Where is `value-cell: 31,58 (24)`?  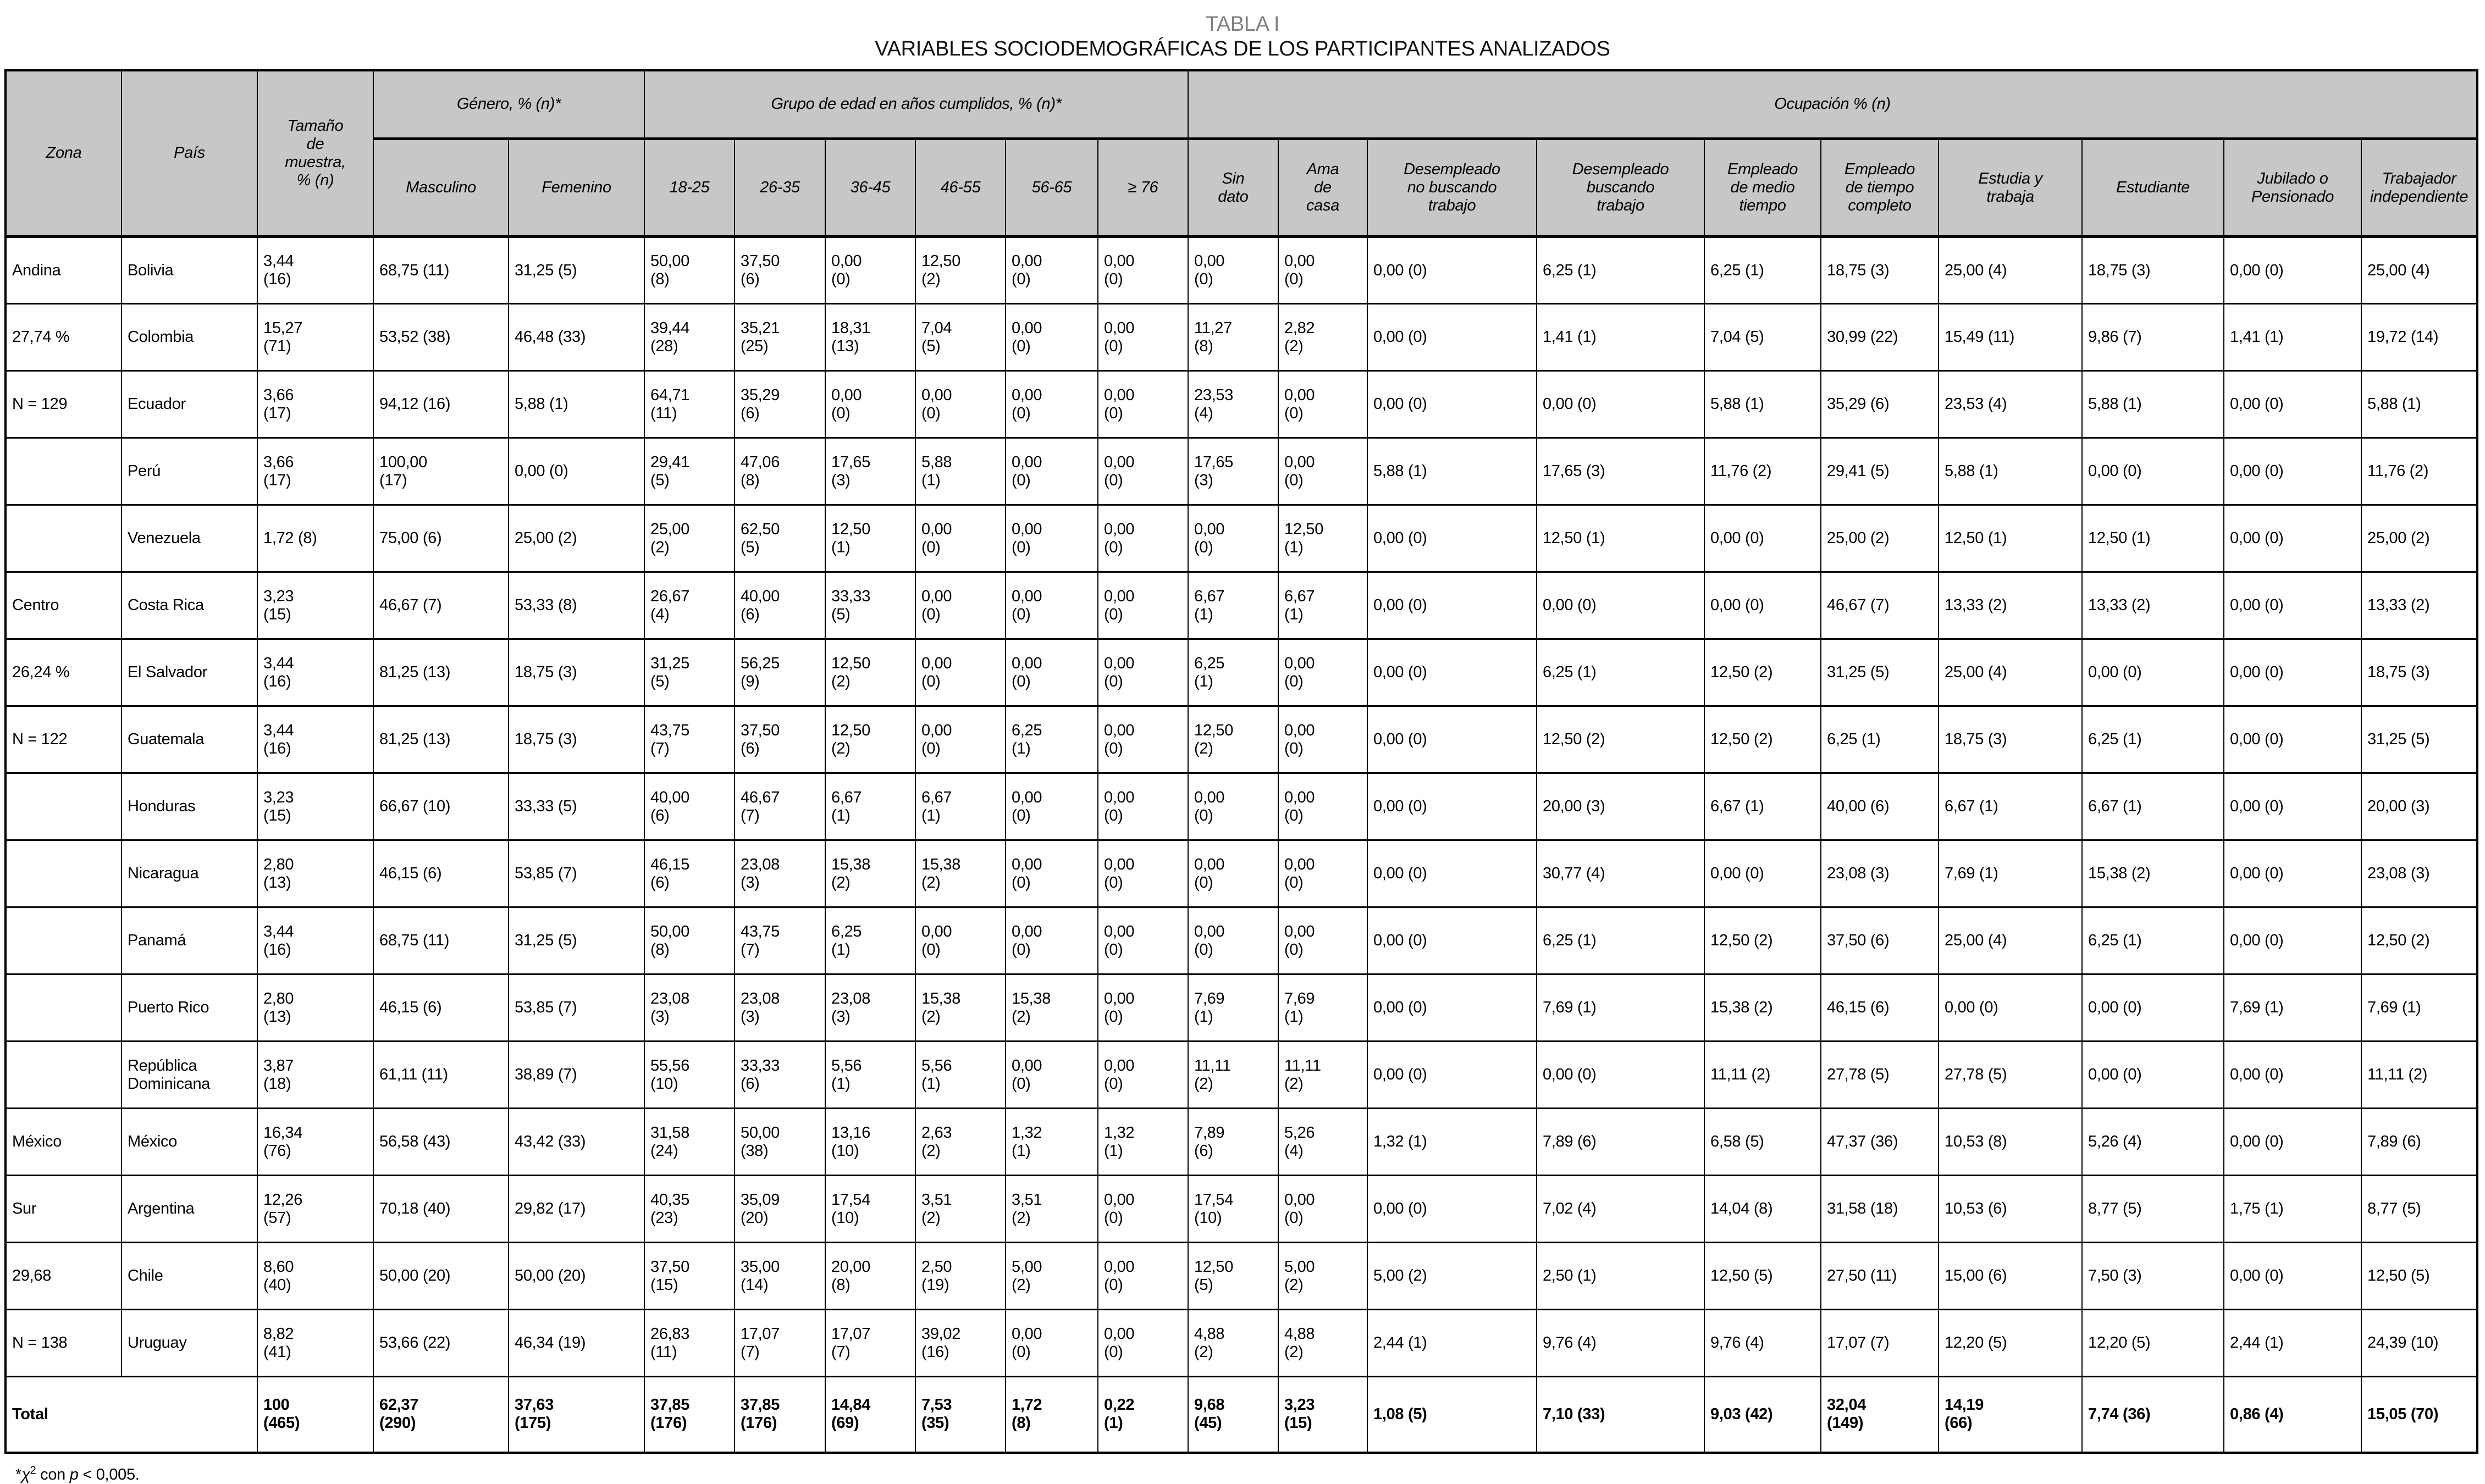
value-cell: 31,58 (24) is located at coordinates (689, 1142).